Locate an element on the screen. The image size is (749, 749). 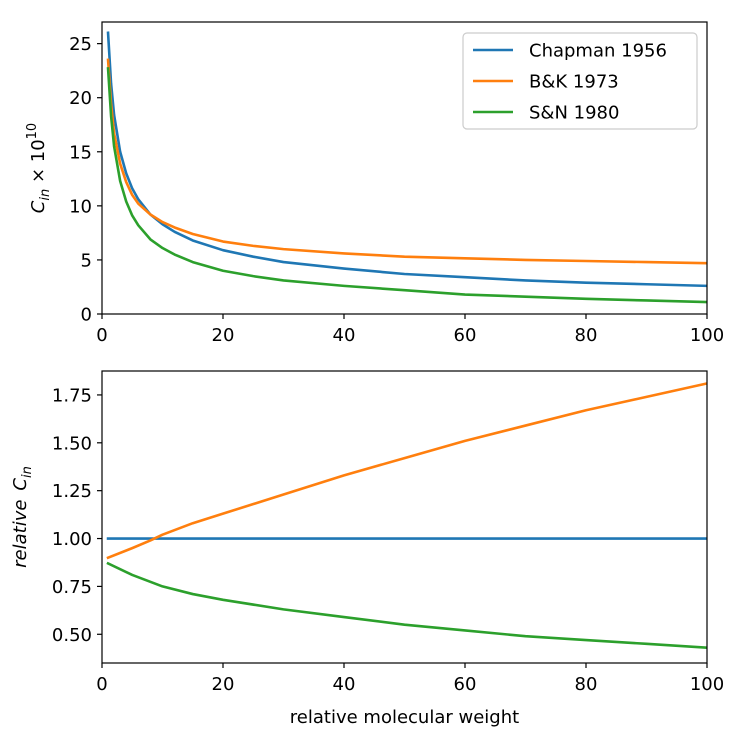
legend-entry: B&K 1973 is located at coordinates (574, 82).